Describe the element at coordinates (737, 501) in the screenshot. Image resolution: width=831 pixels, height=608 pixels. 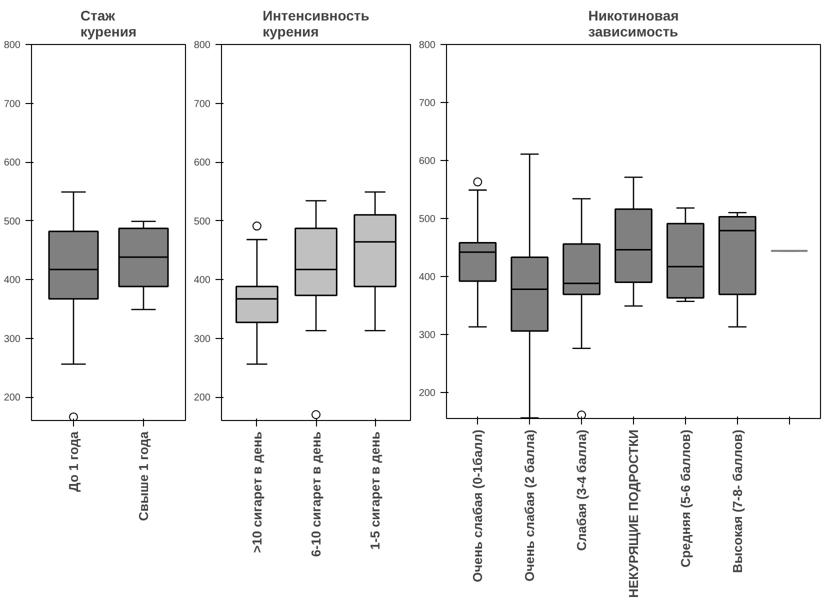
I see `x-tick-label: Высокая (7-8- баллов)` at that location.